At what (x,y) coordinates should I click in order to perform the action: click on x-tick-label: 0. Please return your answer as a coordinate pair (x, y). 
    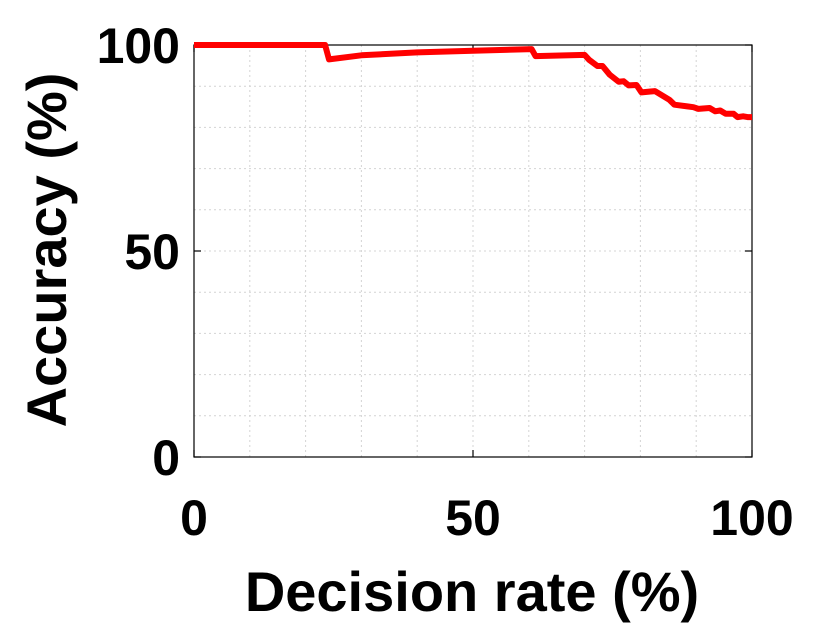
    Looking at the image, I should click on (194, 518).